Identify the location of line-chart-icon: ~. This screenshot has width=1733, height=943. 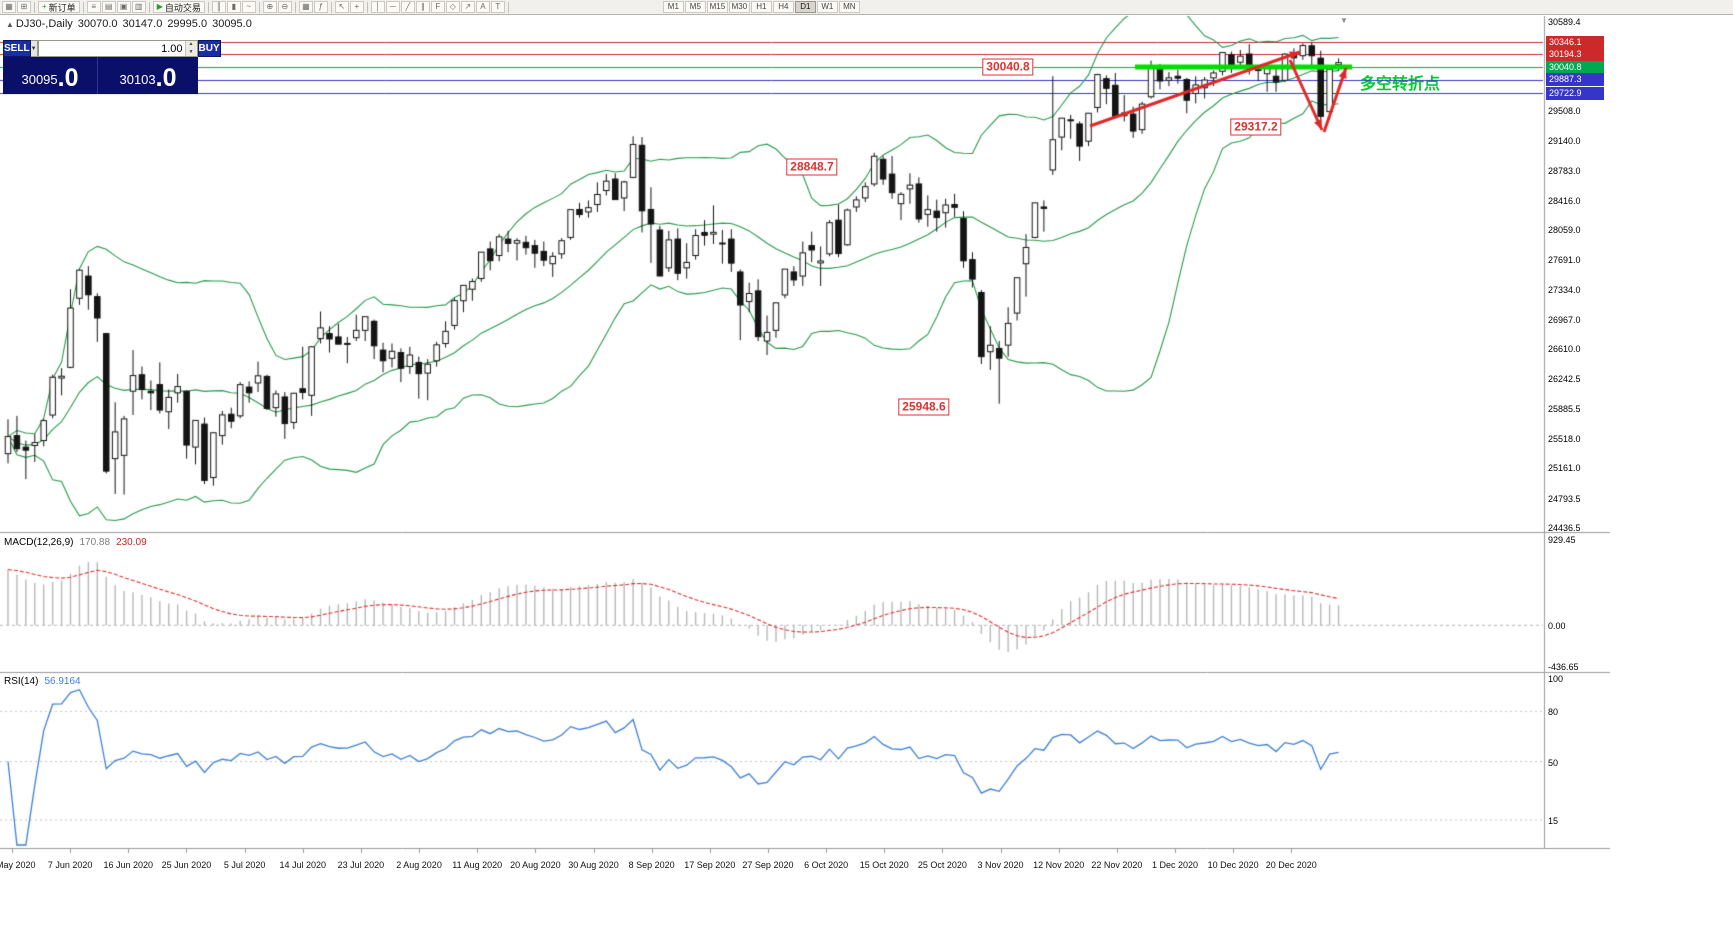
(249, 6).